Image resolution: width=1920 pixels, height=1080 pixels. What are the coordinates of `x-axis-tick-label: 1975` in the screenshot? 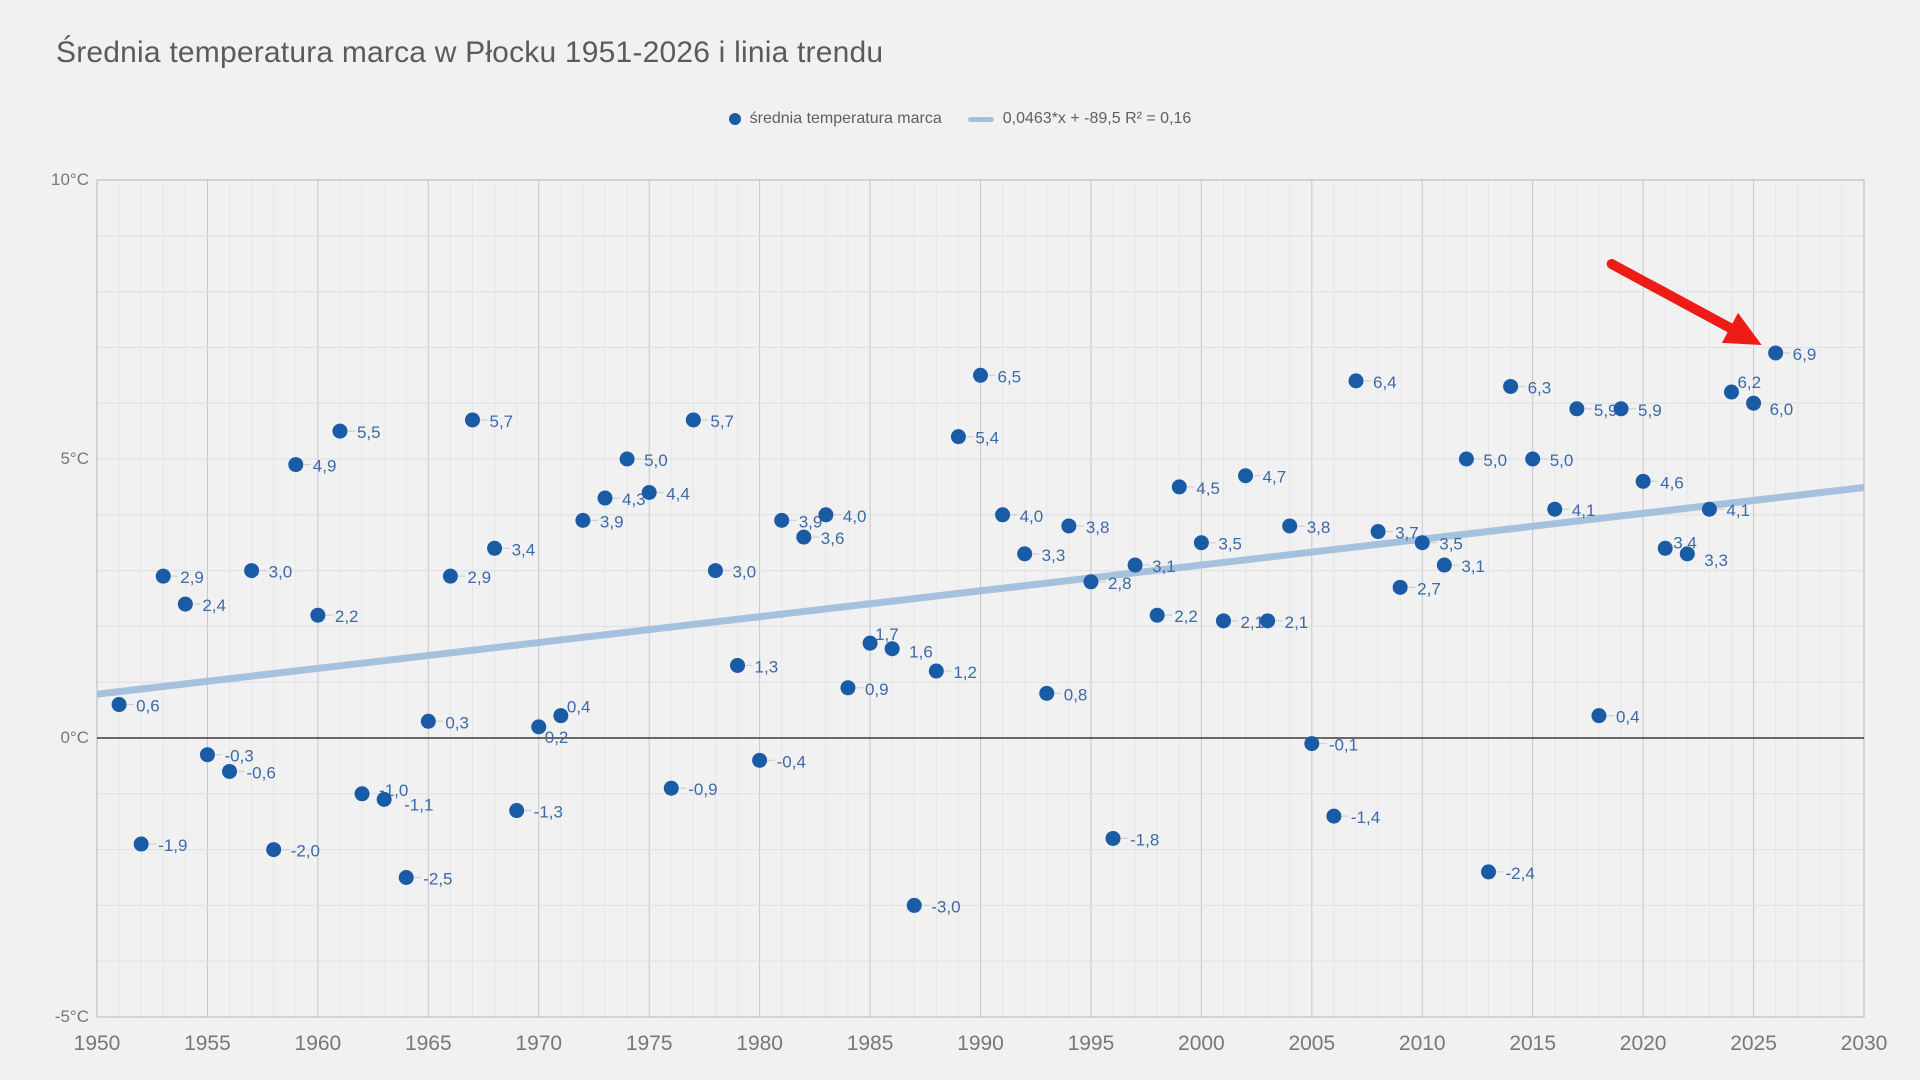 It's located at (649, 1043).